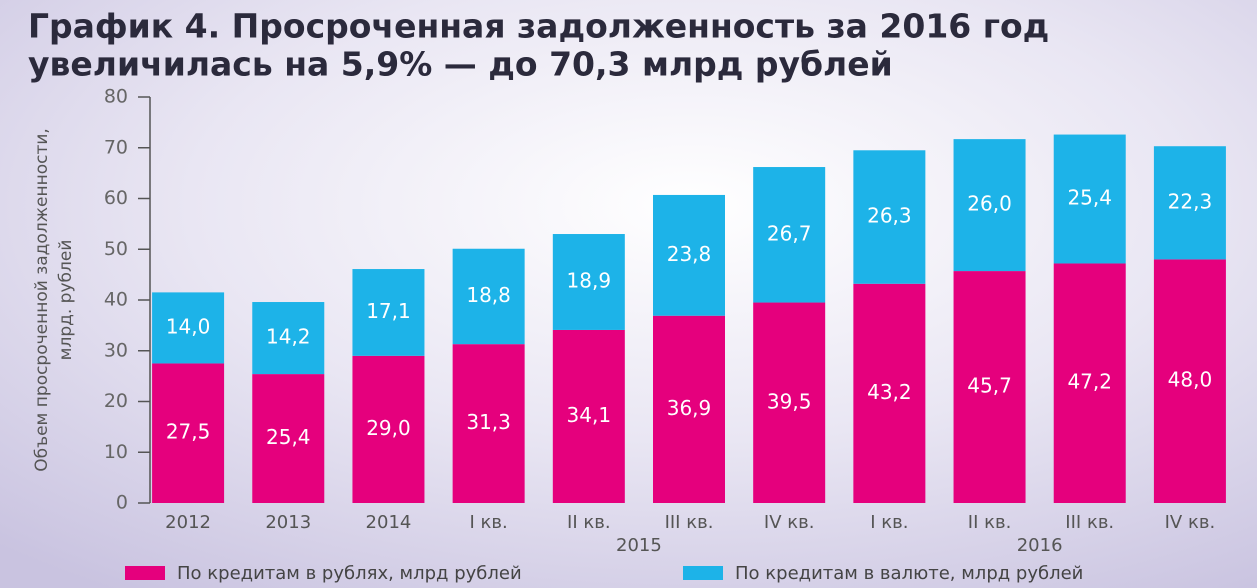  What do you see at coordinates (66, 300) in the screenshot?
I see `y-axis-title-line: млрд. рублей` at bounding box center [66, 300].